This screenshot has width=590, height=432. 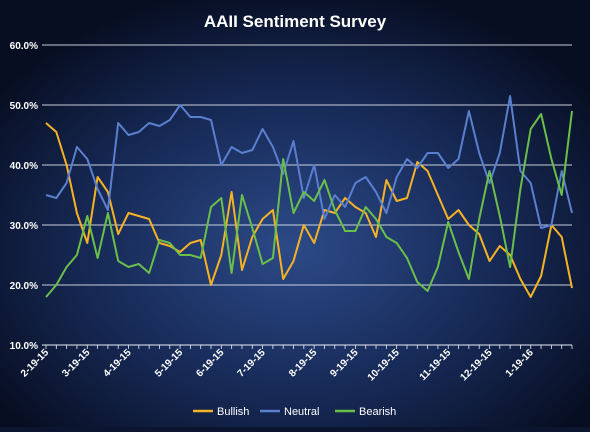 I want to click on legend-label-bearish: Bearish, so click(x=377, y=412).